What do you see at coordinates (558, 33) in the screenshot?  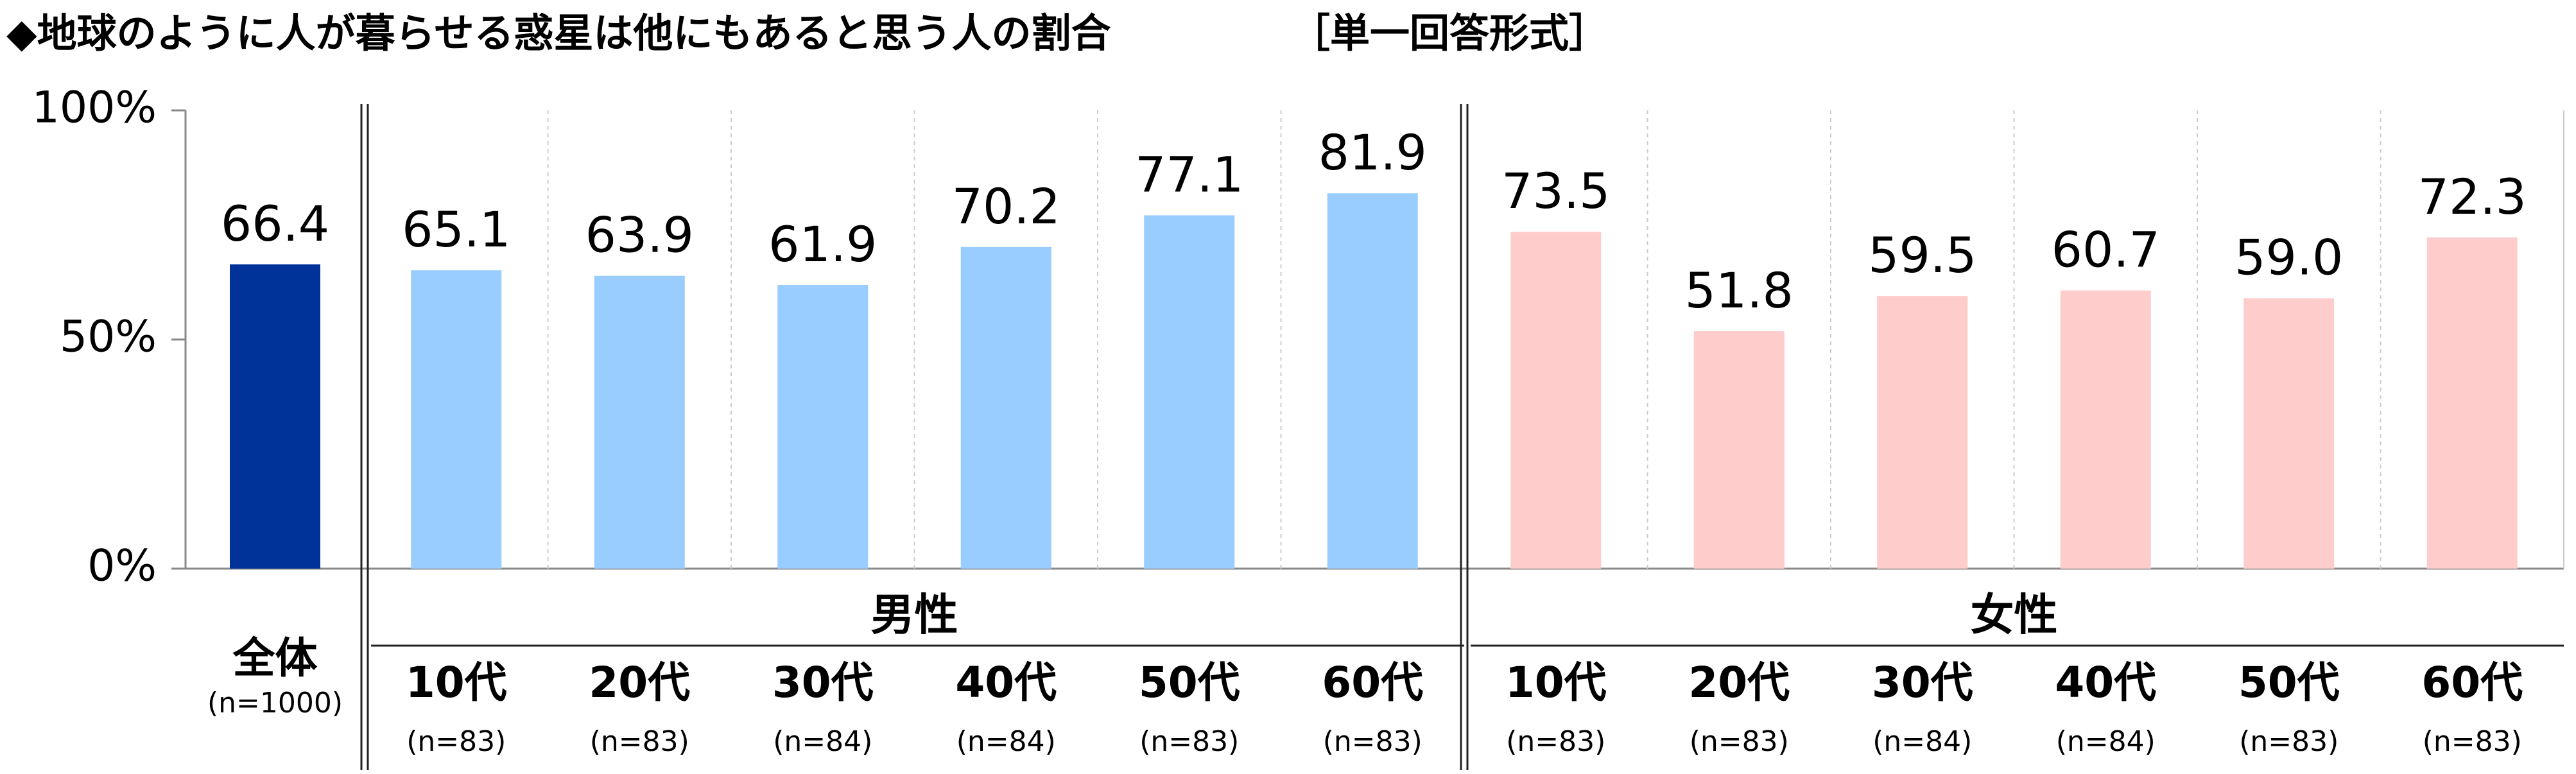 I see `chart-title: ◆地球のように人が暮らせる惑星は他にもあると思う人の割合` at bounding box center [558, 33].